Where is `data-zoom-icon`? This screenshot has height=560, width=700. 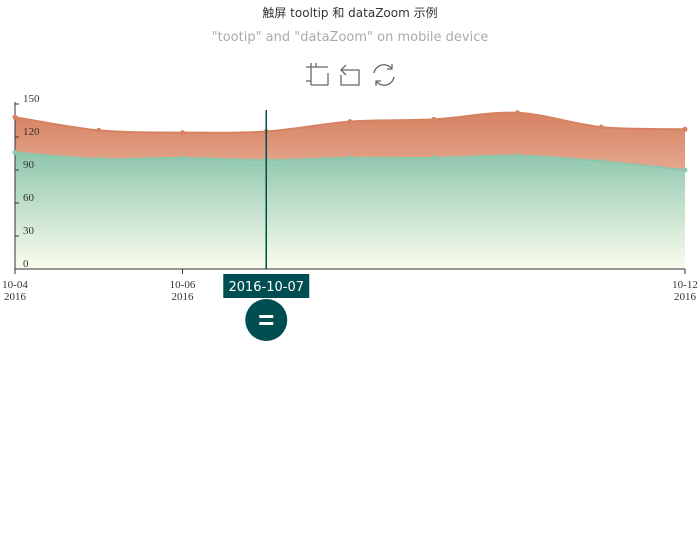 data-zoom-icon is located at coordinates (317, 74).